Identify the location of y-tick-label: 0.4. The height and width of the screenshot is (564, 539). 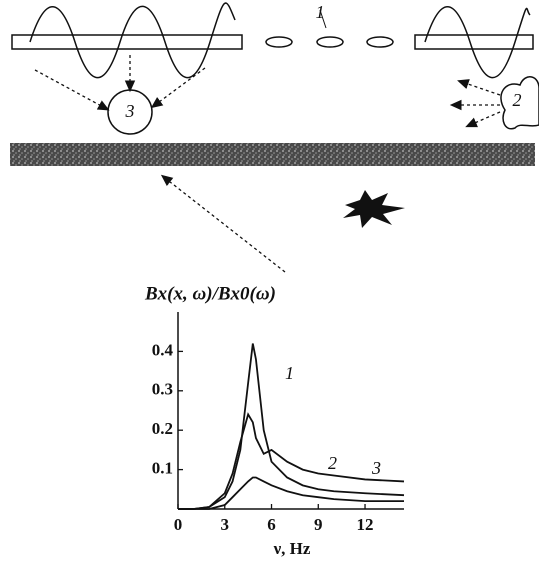
(163, 349).